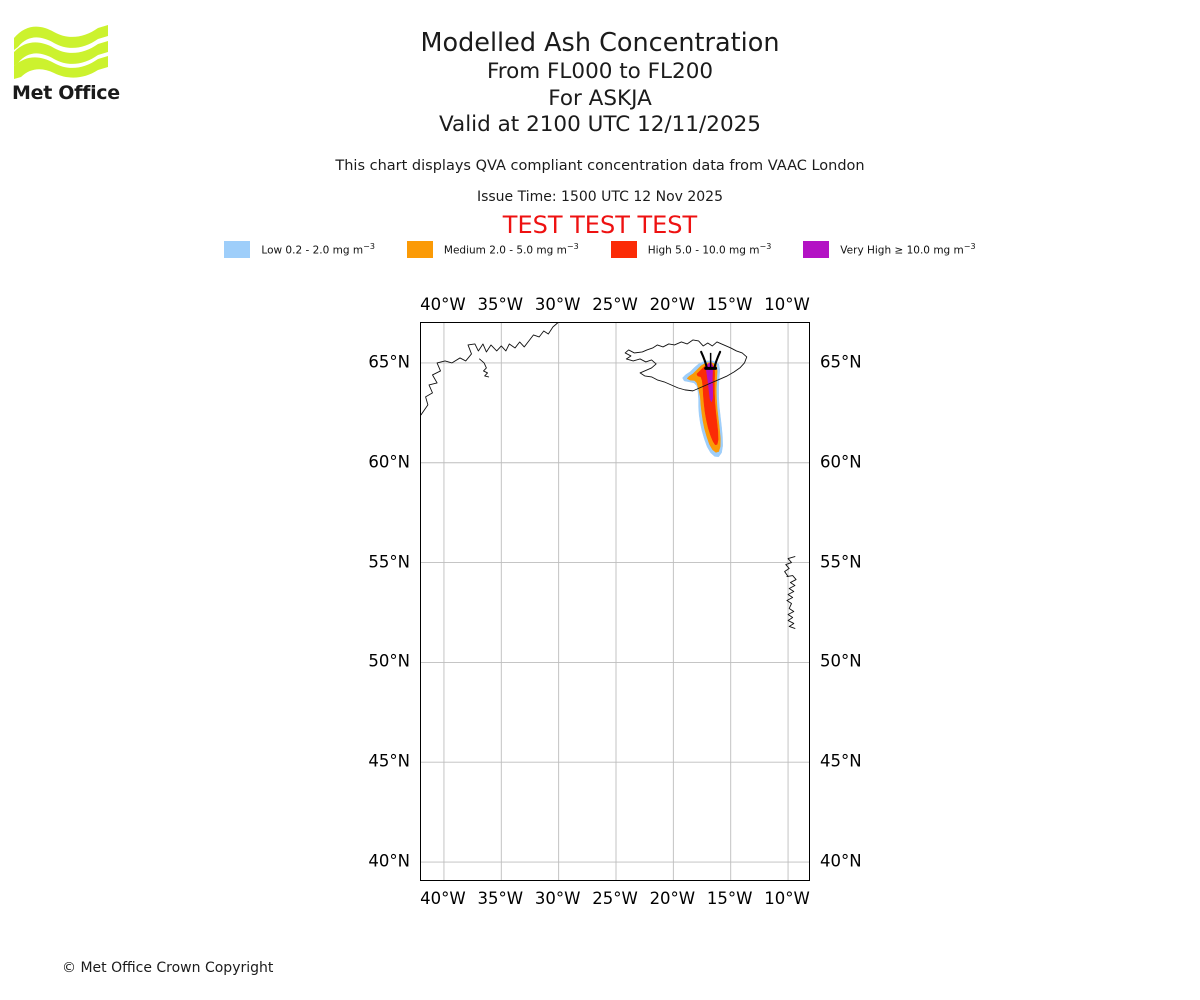 This screenshot has height=1000, width=1200. What do you see at coordinates (318, 249) in the screenshot?
I see `legend-label-low: Low 0.2 - 2.0 mg m−3` at bounding box center [318, 249].